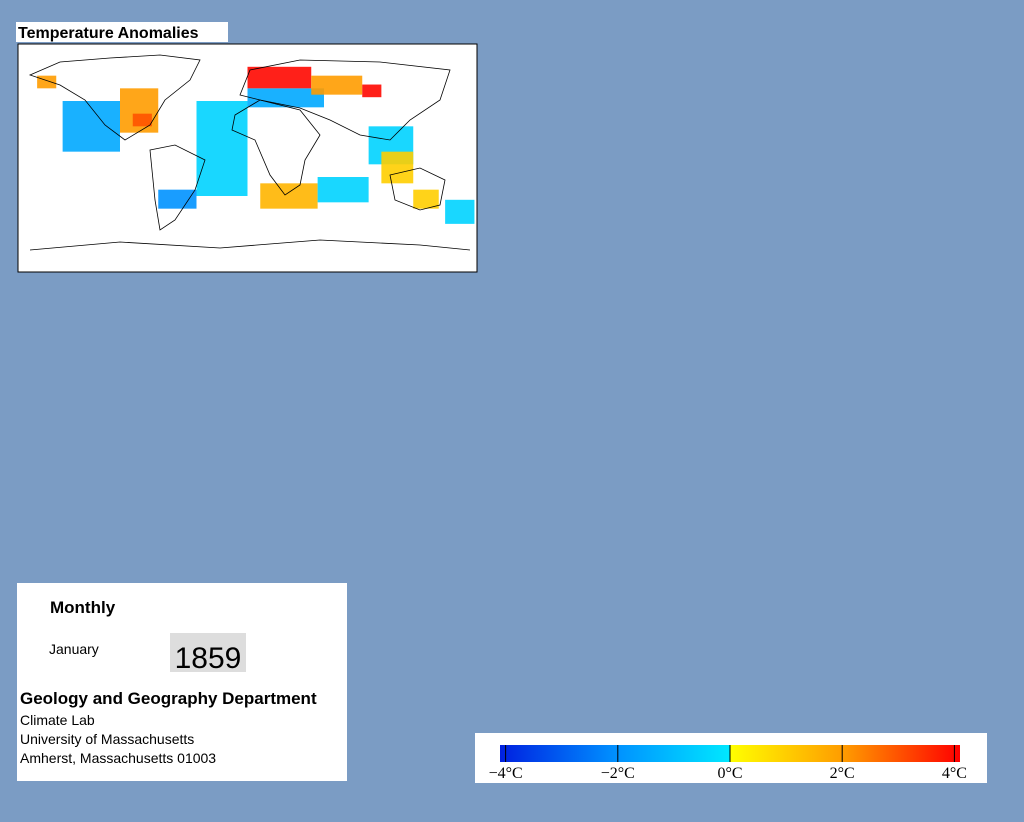 The image size is (1024, 822). What do you see at coordinates (208, 658) in the screenshot?
I see `year: 1859` at bounding box center [208, 658].